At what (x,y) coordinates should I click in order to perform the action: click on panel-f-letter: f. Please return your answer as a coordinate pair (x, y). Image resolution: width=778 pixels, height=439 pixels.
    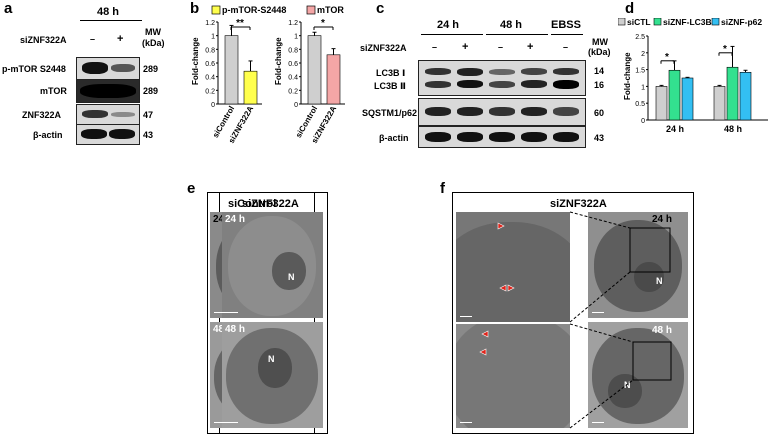
    Looking at the image, I should click on (442, 188).